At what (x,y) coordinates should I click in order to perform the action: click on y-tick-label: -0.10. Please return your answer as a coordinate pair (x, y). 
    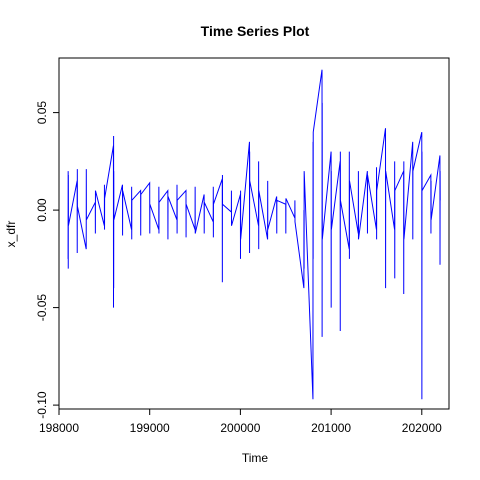
    Looking at the image, I should click on (42, 405).